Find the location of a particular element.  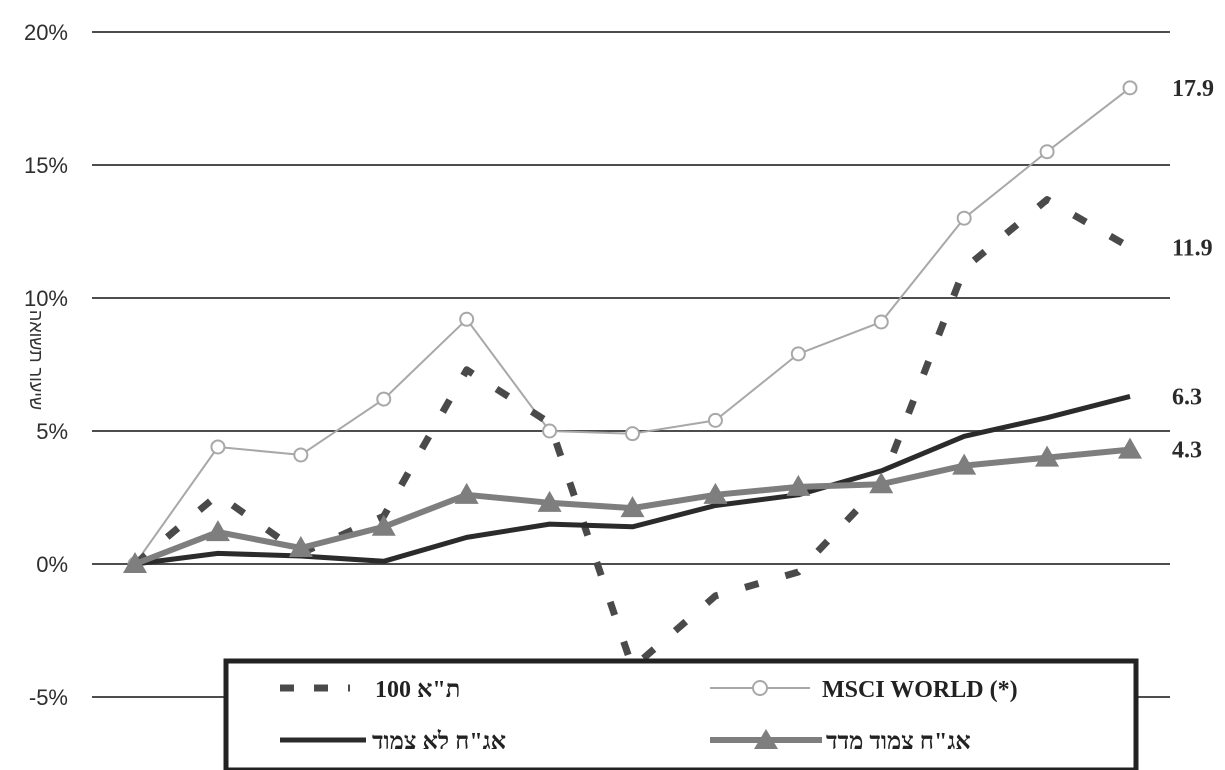

y-axis-ticks: -5% 0% 5% 10% 15% 20% is located at coordinates (46, 365).